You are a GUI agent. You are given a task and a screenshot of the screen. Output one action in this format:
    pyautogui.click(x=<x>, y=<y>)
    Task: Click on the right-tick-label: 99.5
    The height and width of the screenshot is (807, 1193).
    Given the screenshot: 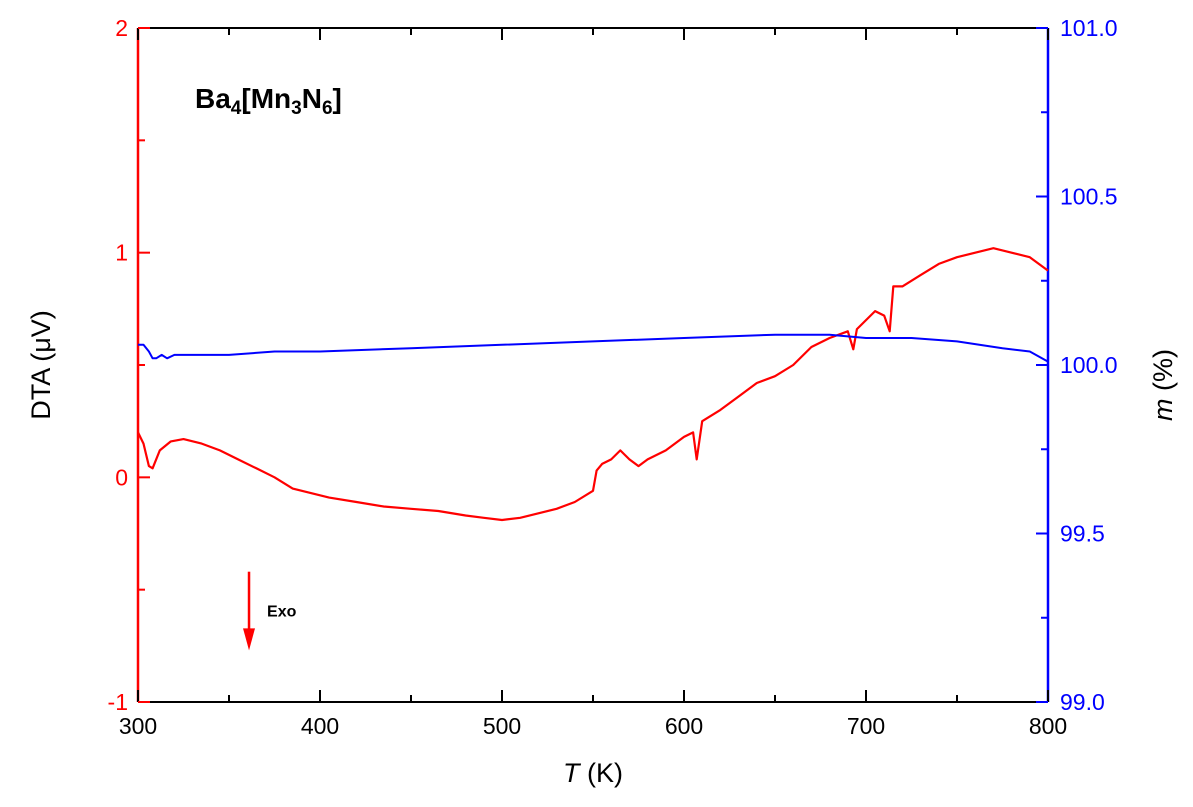 What is the action you would take?
    pyautogui.click(x=1082, y=534)
    